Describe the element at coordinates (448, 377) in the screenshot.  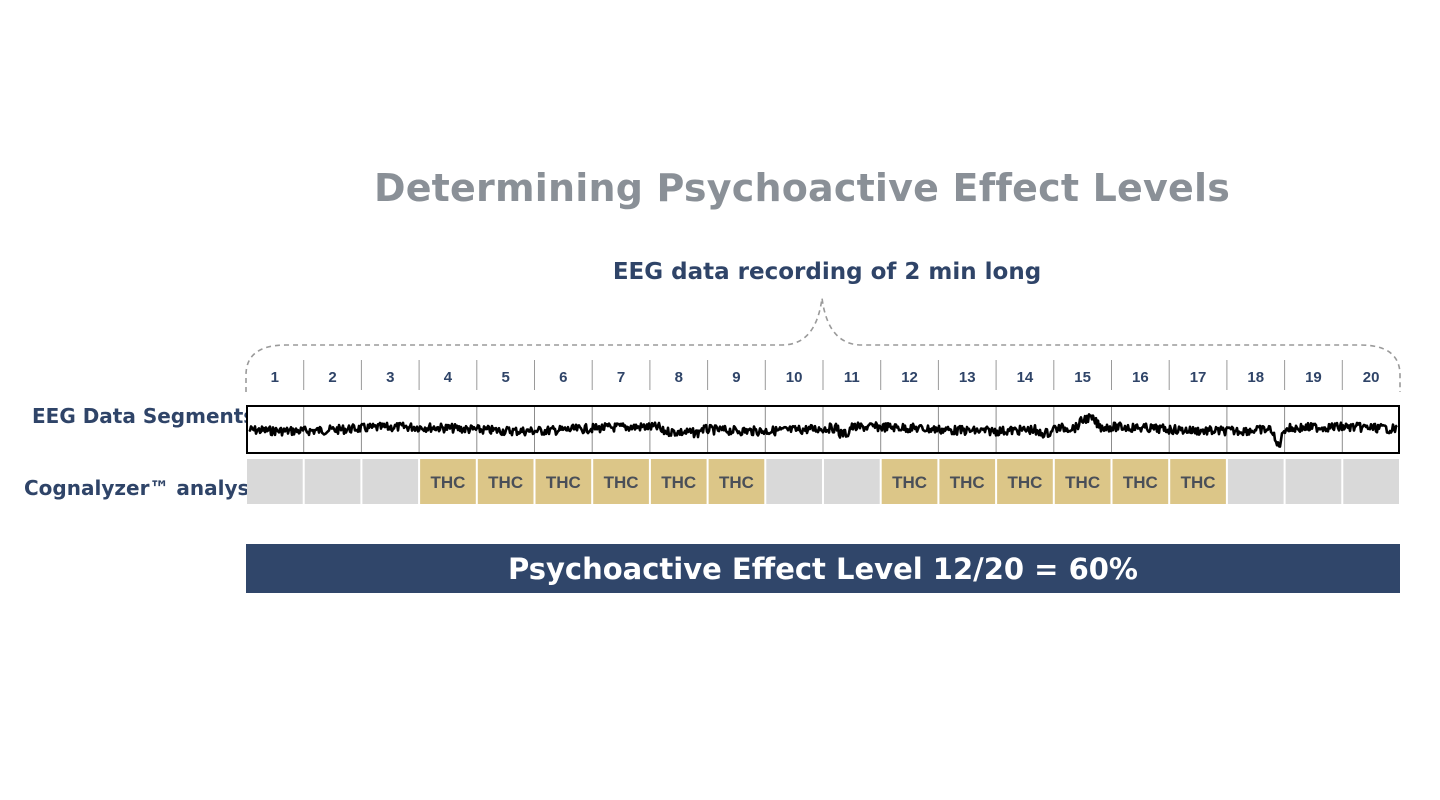
I see `segment-number: 4` at that location.